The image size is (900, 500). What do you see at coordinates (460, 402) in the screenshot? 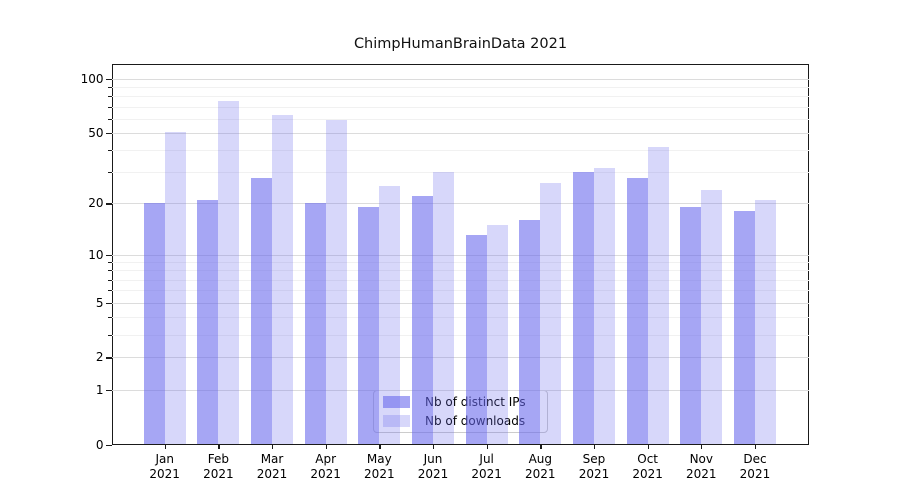
I see `legend-item-distinct-ips: Nb of distinct IPs` at bounding box center [460, 402].